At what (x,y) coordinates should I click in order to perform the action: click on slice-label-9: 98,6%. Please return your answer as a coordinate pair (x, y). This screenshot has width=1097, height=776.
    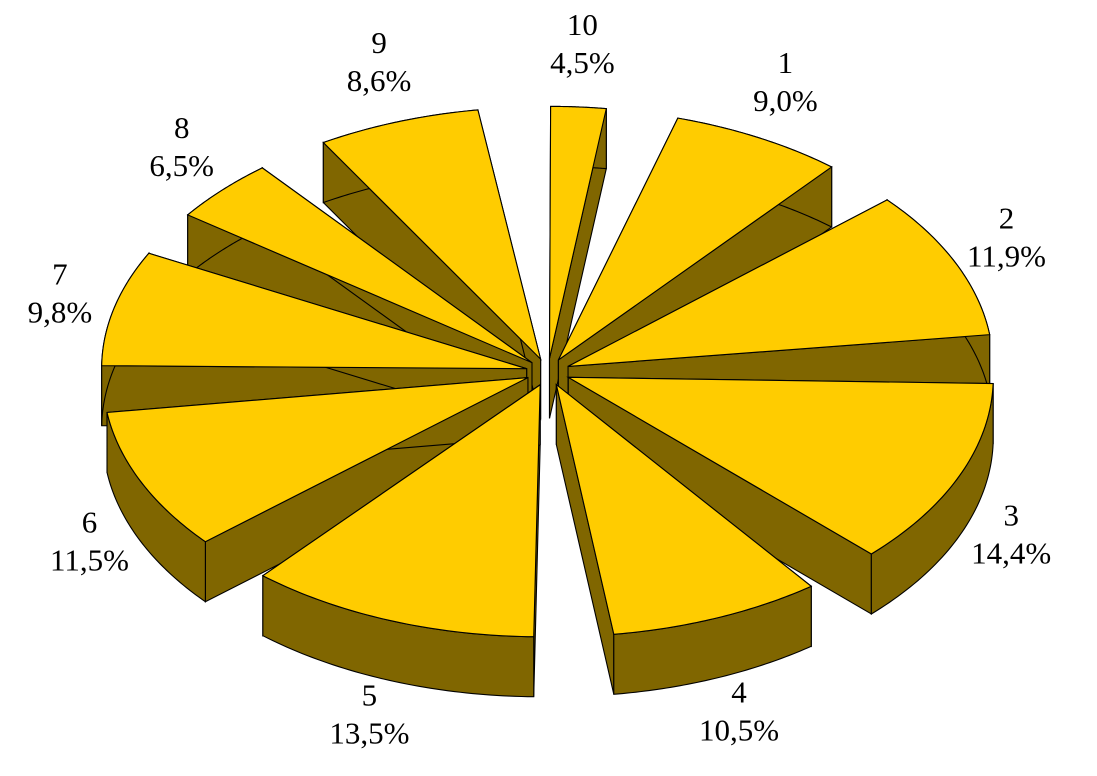
    Looking at the image, I should click on (379, 61).